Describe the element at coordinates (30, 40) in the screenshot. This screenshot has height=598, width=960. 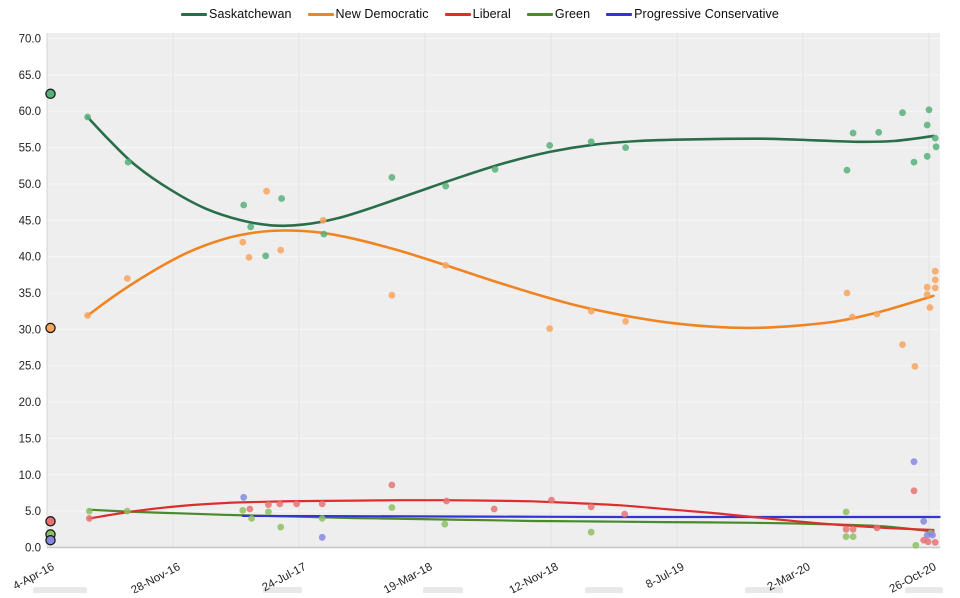
I see `svg-text: 70.0` at that location.